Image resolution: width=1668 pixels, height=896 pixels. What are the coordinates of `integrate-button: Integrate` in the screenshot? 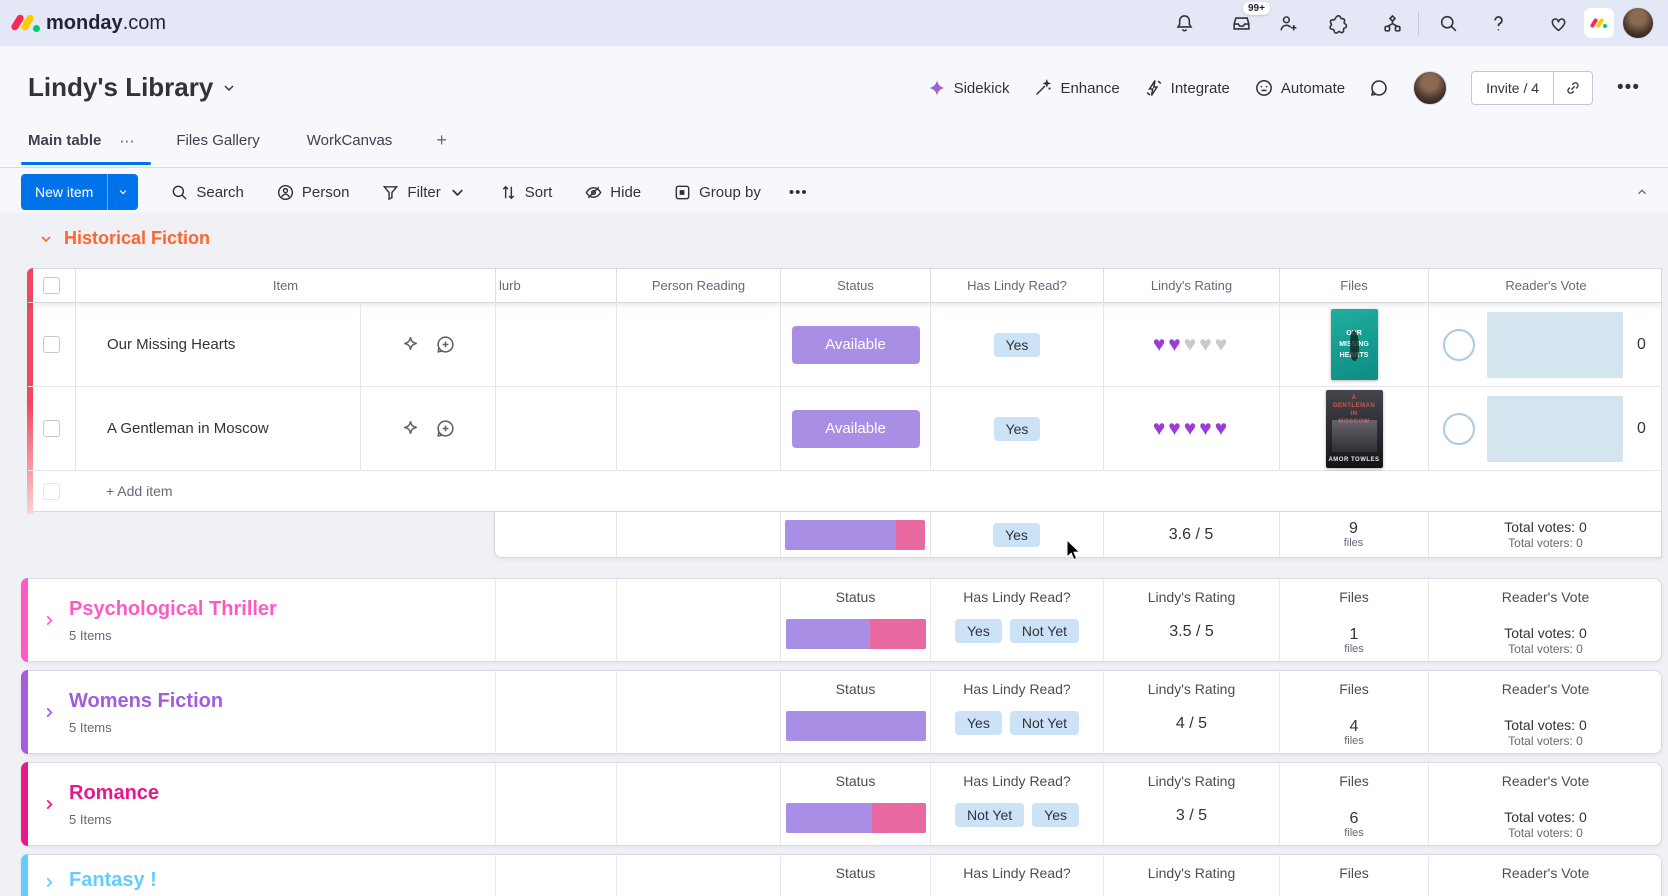 It's located at (1187, 88).